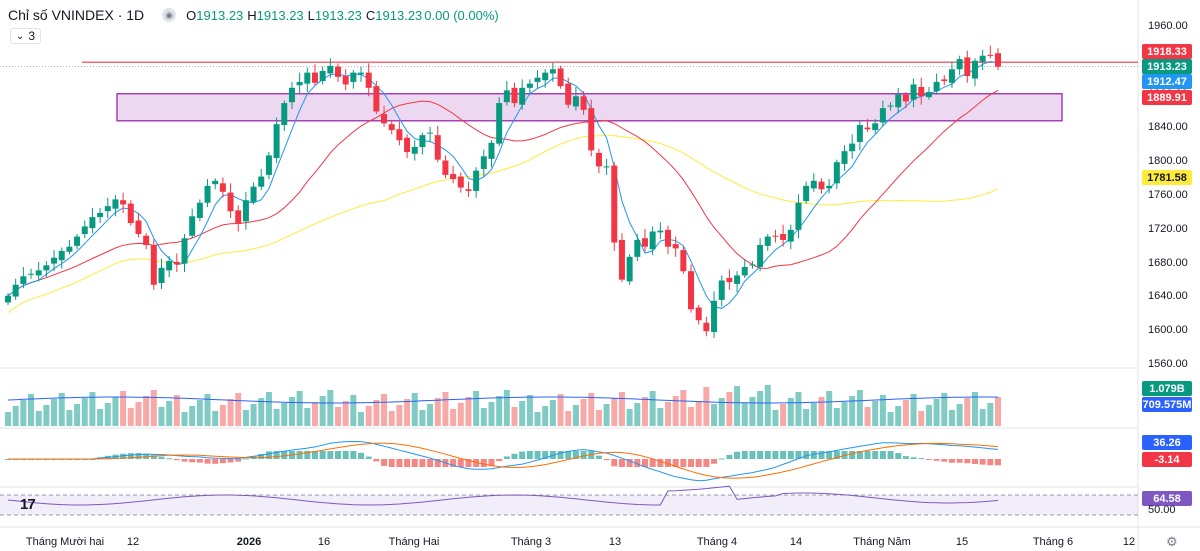 The width and height of the screenshot is (1200, 551). Describe the element at coordinates (503, 460) in the screenshot. I see `macd-signal-line` at that location.